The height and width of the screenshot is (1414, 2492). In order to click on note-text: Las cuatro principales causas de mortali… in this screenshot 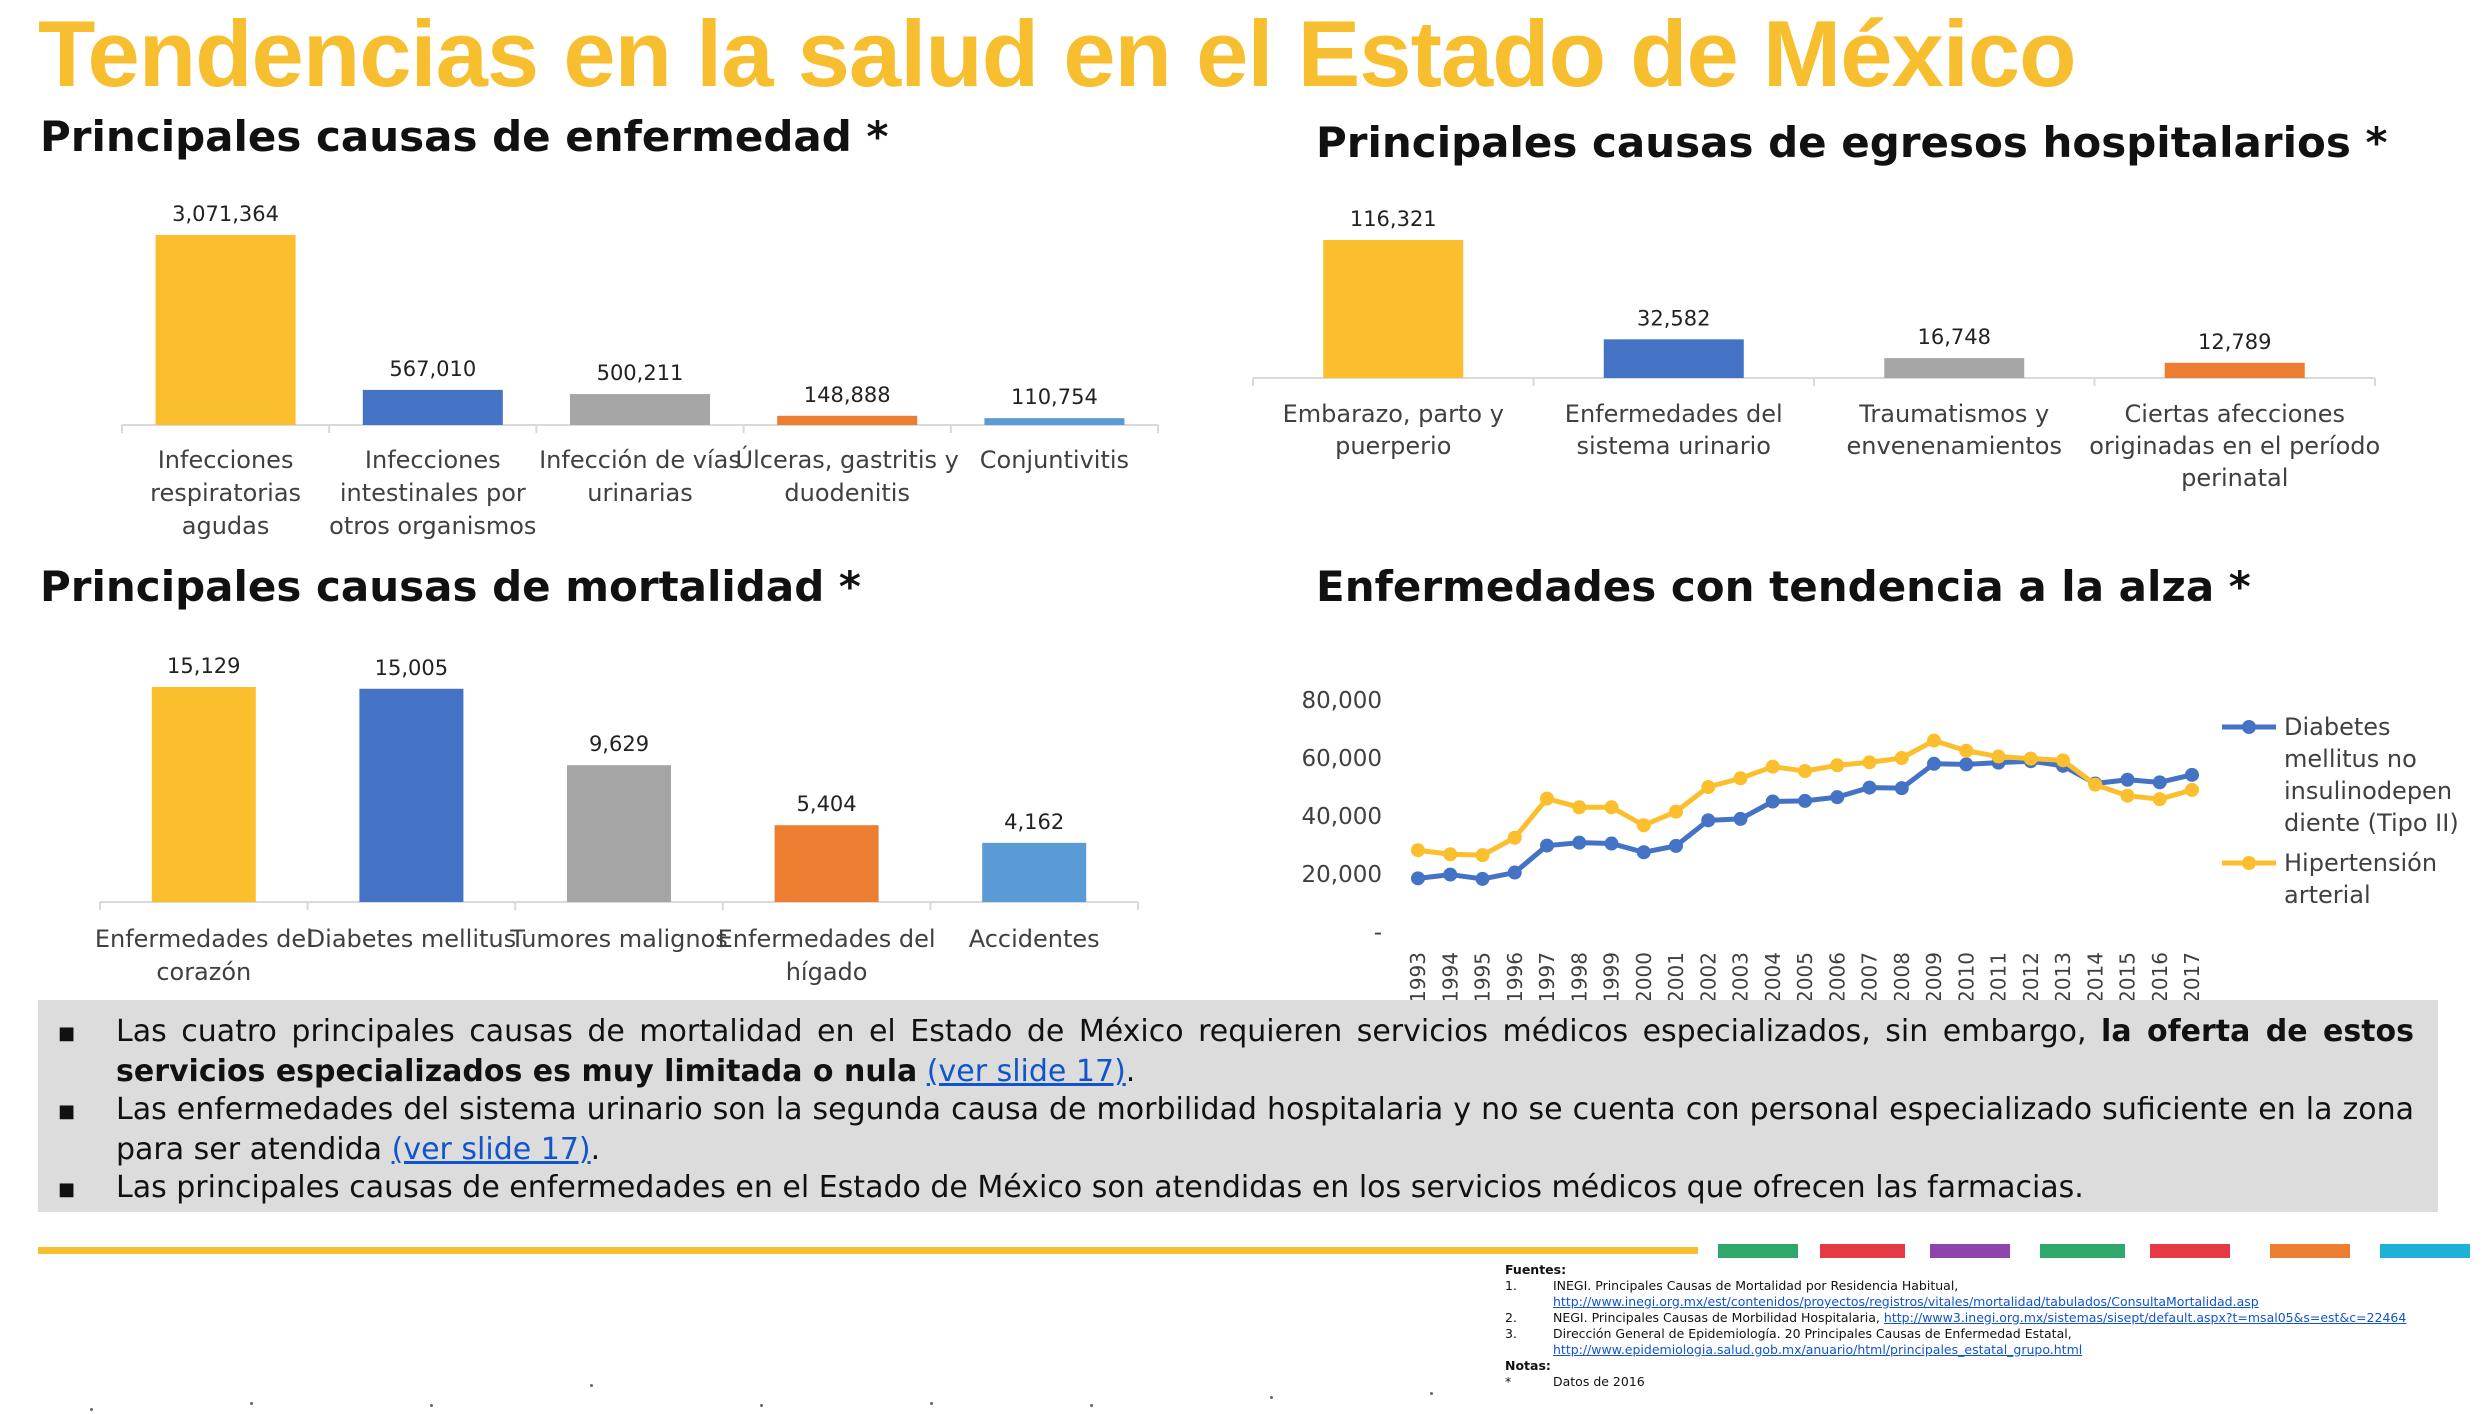, I will do `click(1109, 1031)`.